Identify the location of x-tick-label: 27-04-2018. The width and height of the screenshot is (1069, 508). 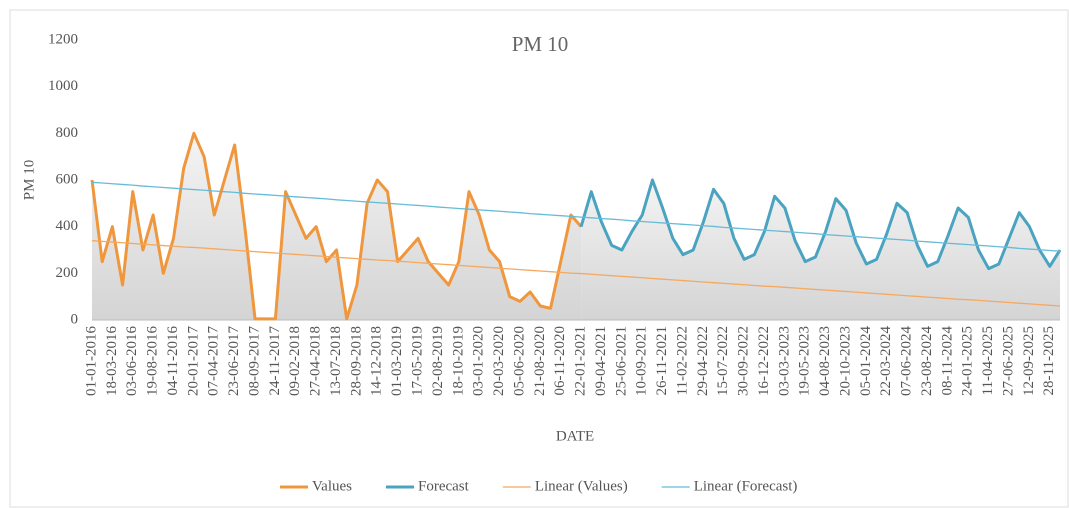
(316, 361).